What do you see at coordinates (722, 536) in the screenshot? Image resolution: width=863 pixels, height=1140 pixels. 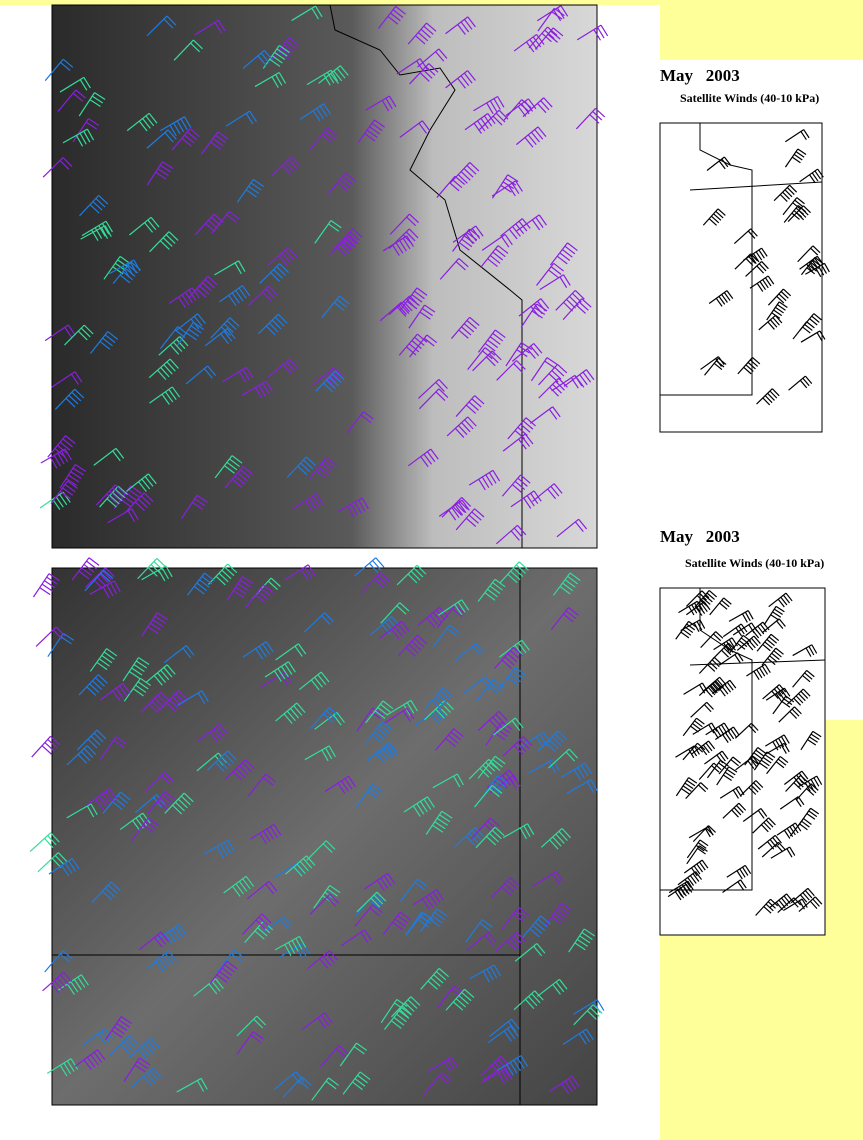 I see `year: 2003` at bounding box center [722, 536].